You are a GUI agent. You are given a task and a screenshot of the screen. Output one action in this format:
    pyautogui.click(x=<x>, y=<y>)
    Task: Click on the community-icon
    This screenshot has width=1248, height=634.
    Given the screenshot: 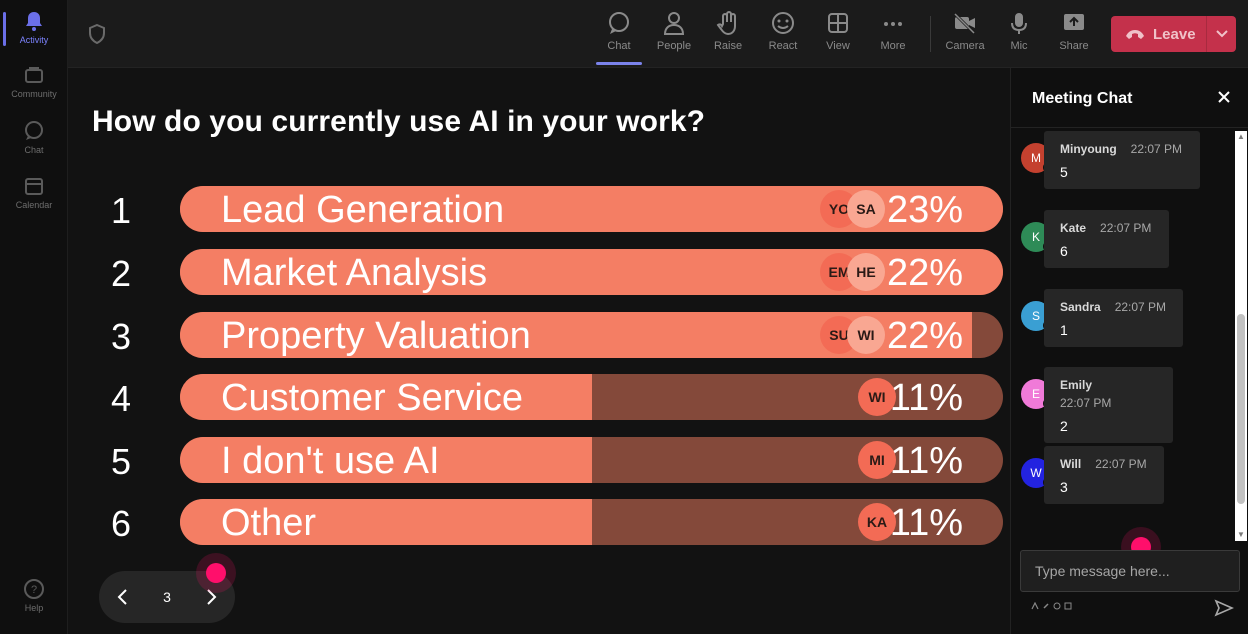 What is the action you would take?
    pyautogui.click(x=34, y=75)
    